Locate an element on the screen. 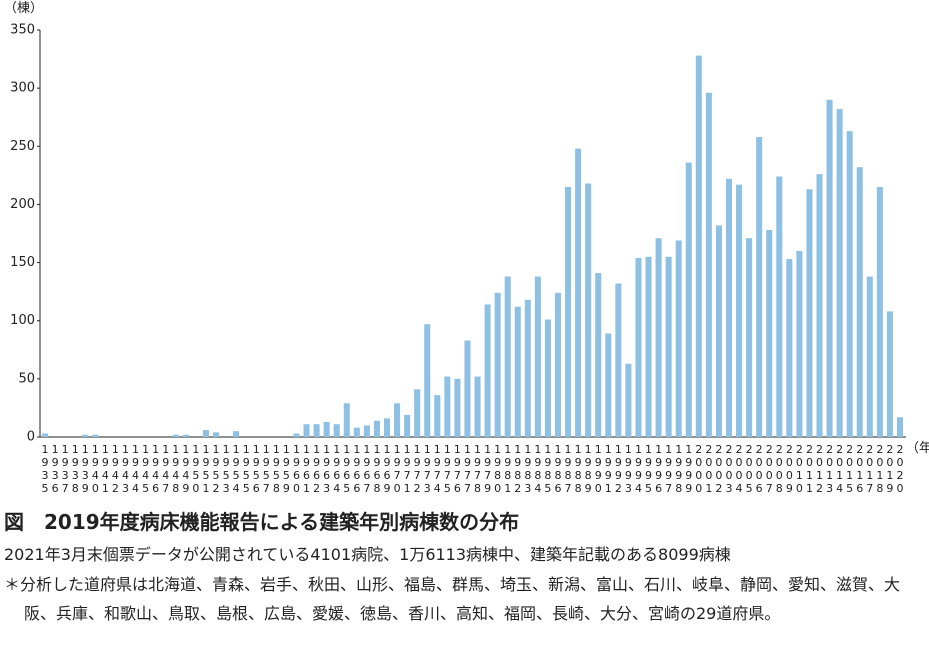  x-tick-label: 1961 is located at coordinates (306, 469).